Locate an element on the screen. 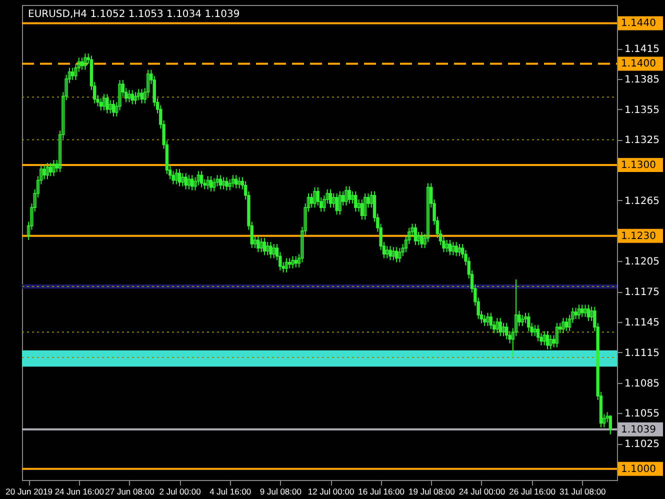 This screenshot has height=499, width=665. y-tick-label: 1.1175 is located at coordinates (642, 292).